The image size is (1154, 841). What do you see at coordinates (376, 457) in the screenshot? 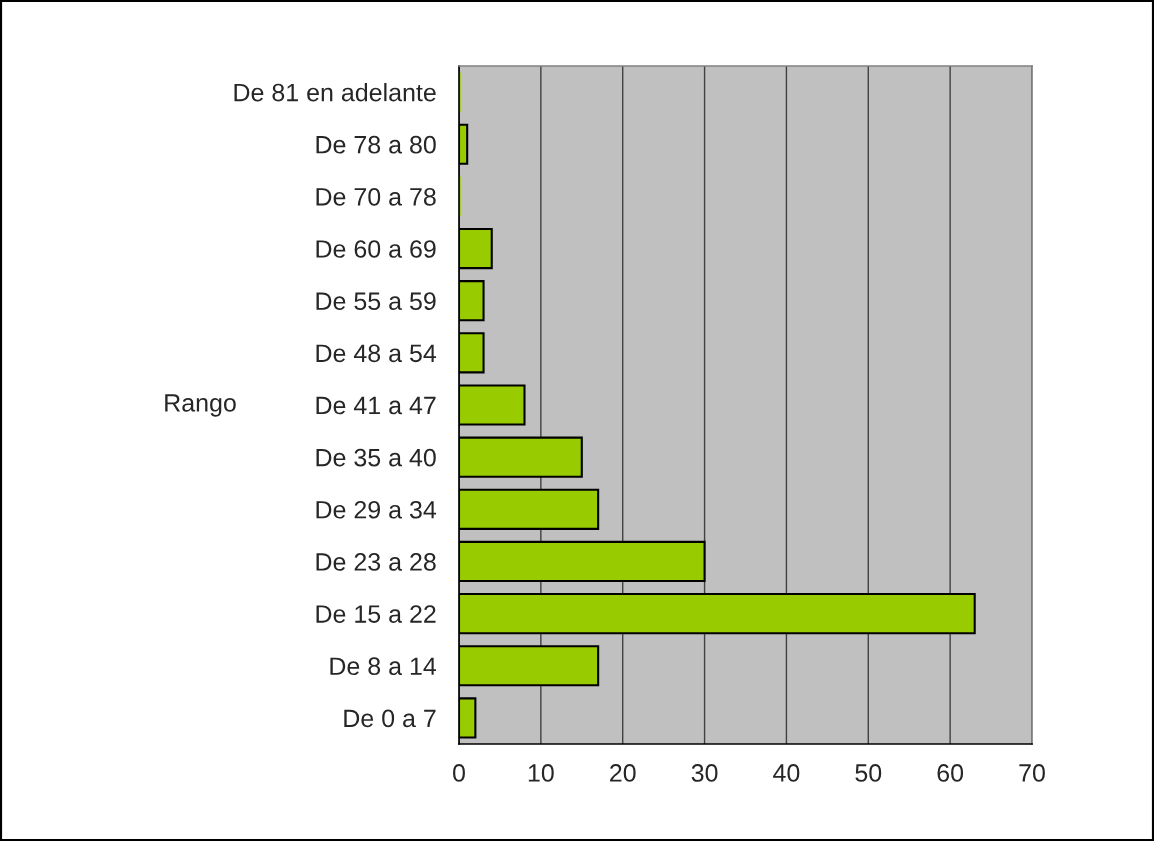
I see `y-tick-label: De 35 a 40` at bounding box center [376, 457].